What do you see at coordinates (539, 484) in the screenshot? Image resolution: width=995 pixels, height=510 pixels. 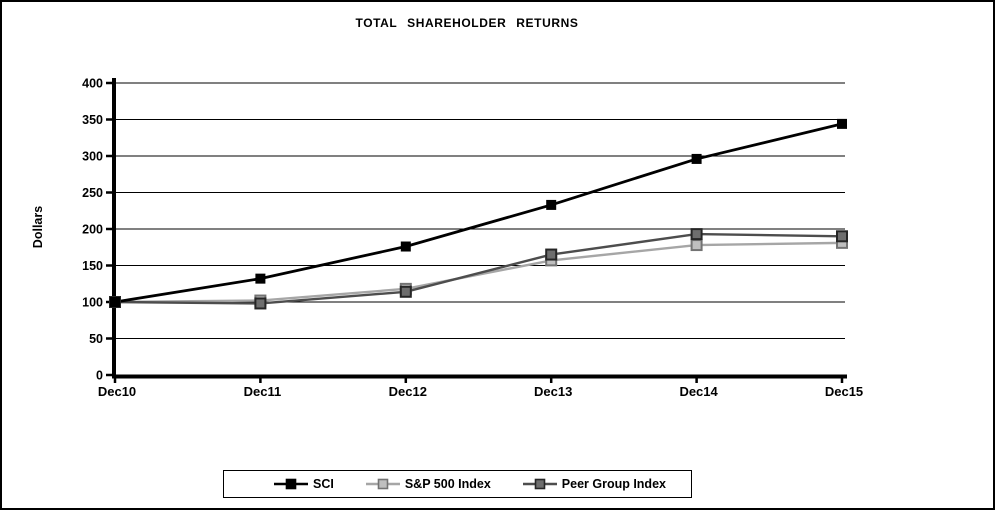 I see `legend-marker-peer-group-index` at bounding box center [539, 484].